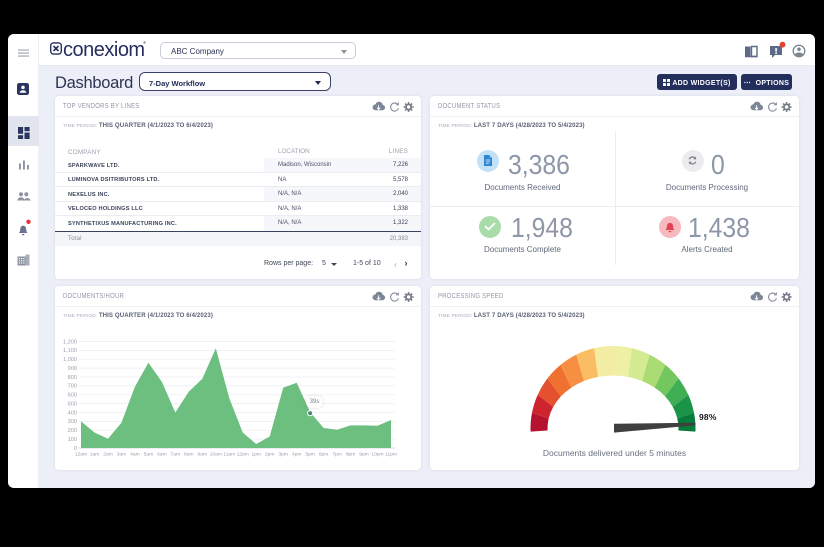  Describe the element at coordinates (189, 455) in the screenshot. I see `svg-text: 8am` at that location.